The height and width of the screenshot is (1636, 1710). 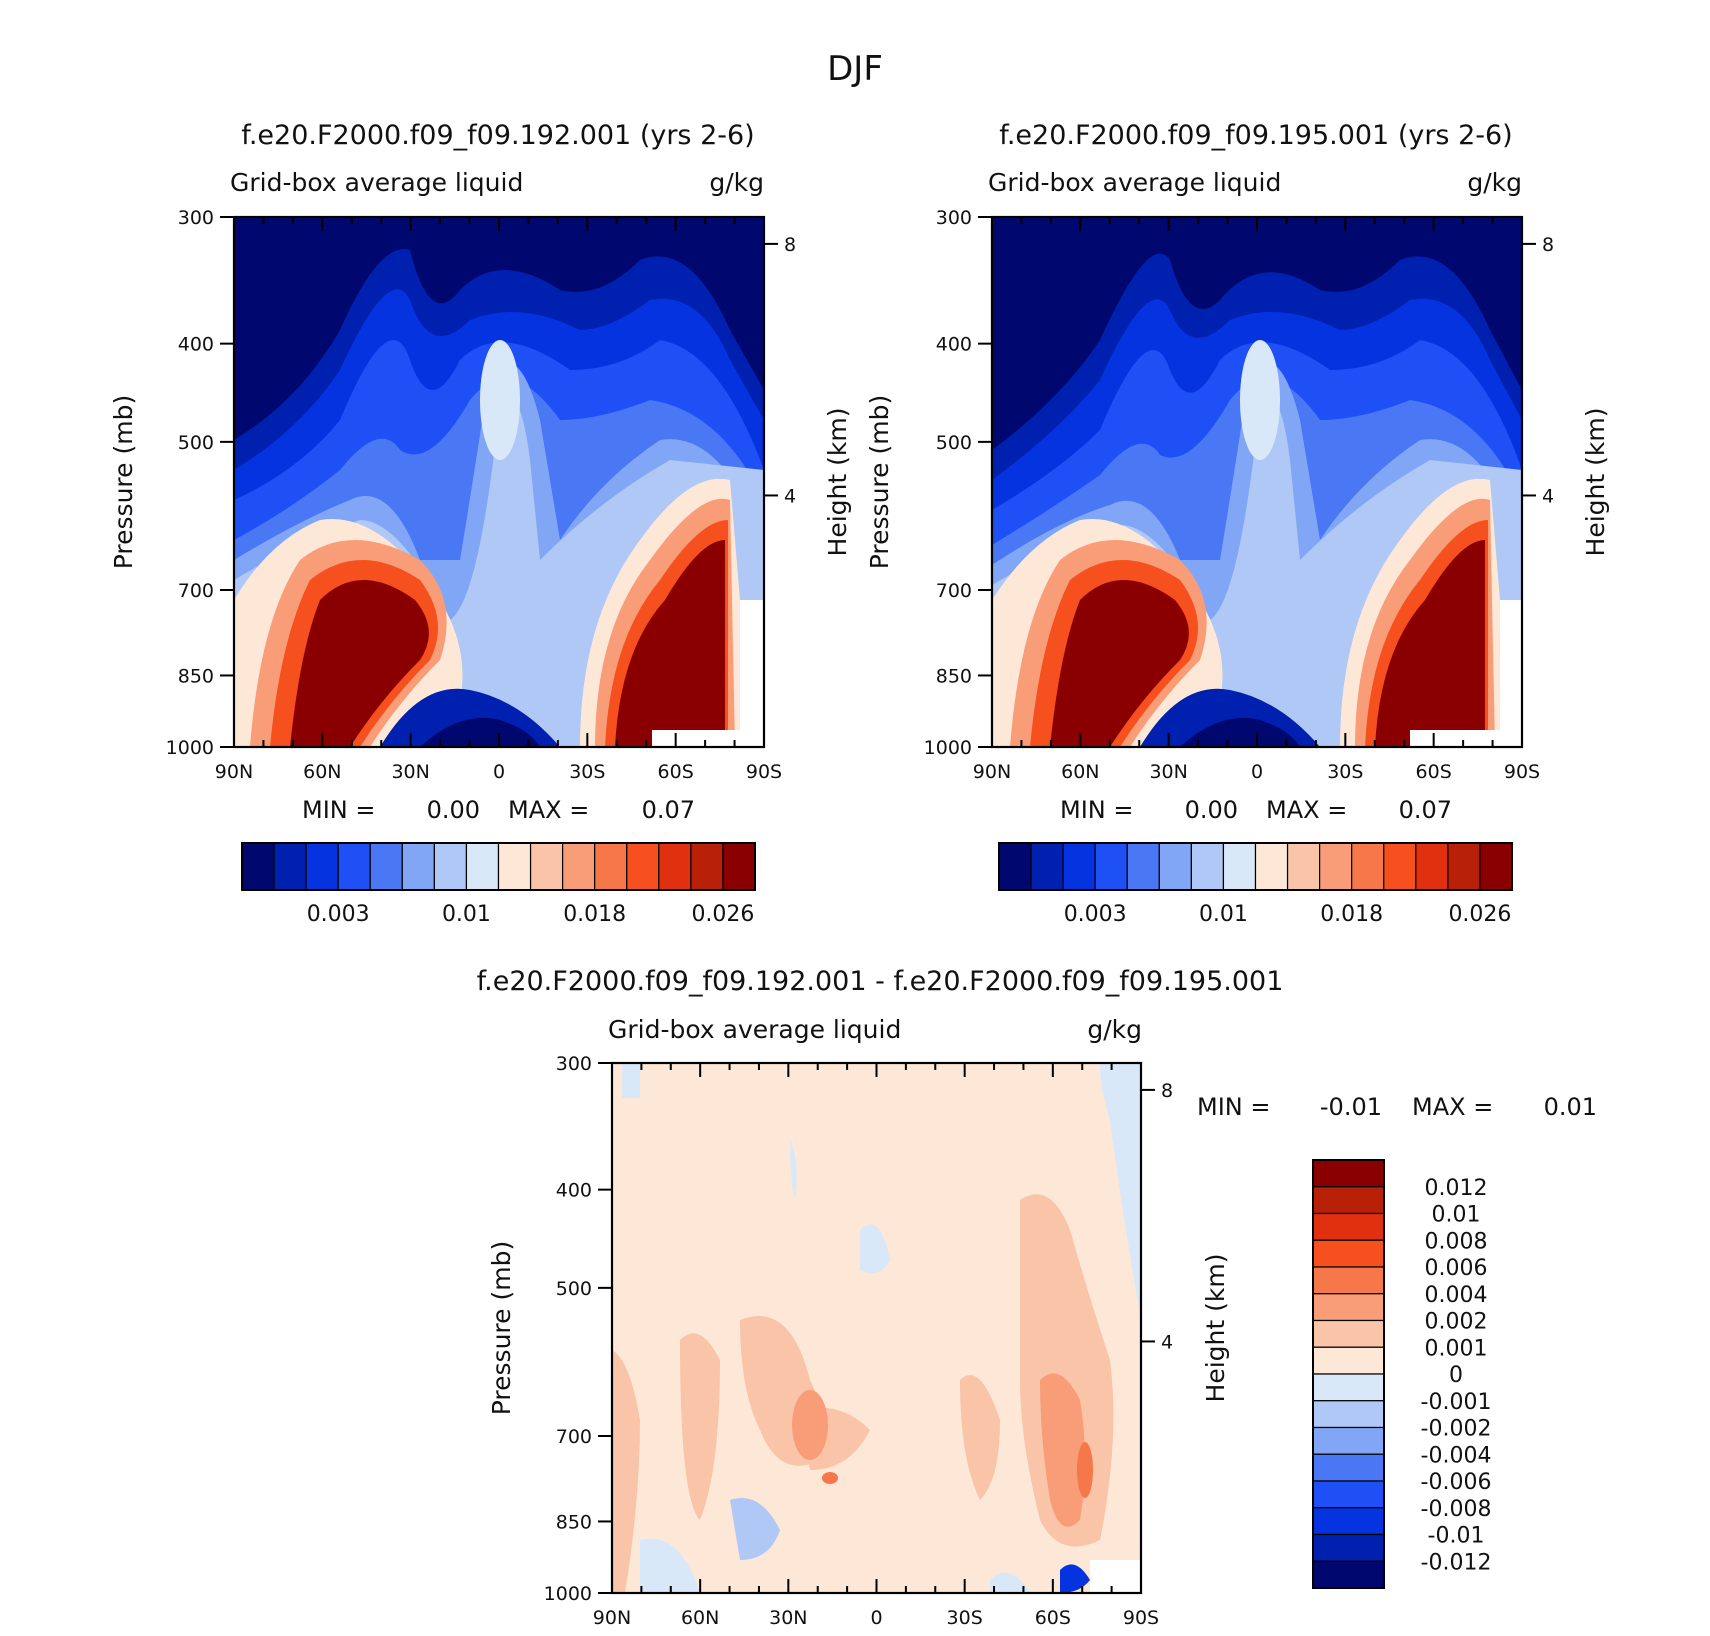 I want to click on panel-difference-xtick-label: 30S, so click(x=965, y=1618).